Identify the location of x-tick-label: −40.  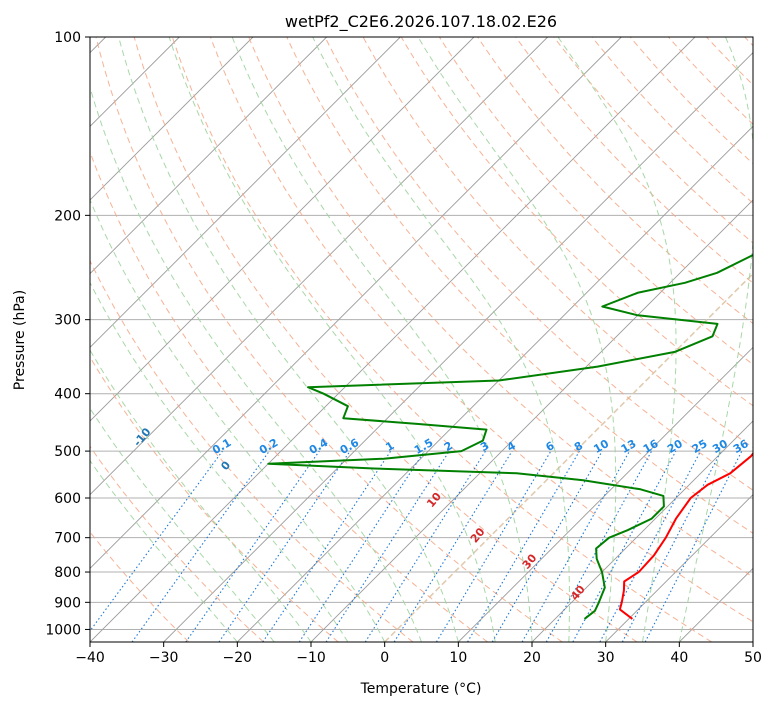
(90, 658).